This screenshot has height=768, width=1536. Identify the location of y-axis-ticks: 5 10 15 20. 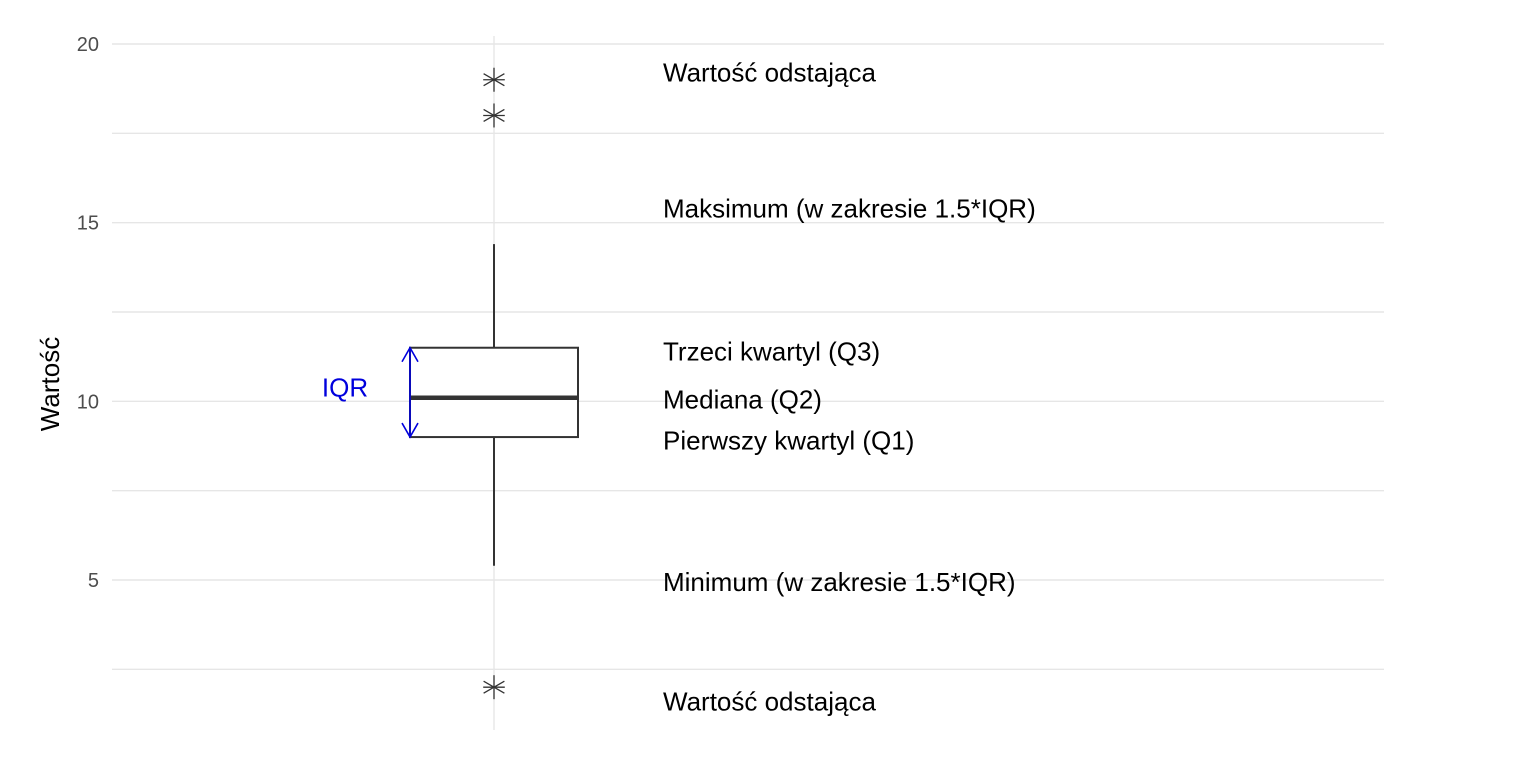
(88, 313).